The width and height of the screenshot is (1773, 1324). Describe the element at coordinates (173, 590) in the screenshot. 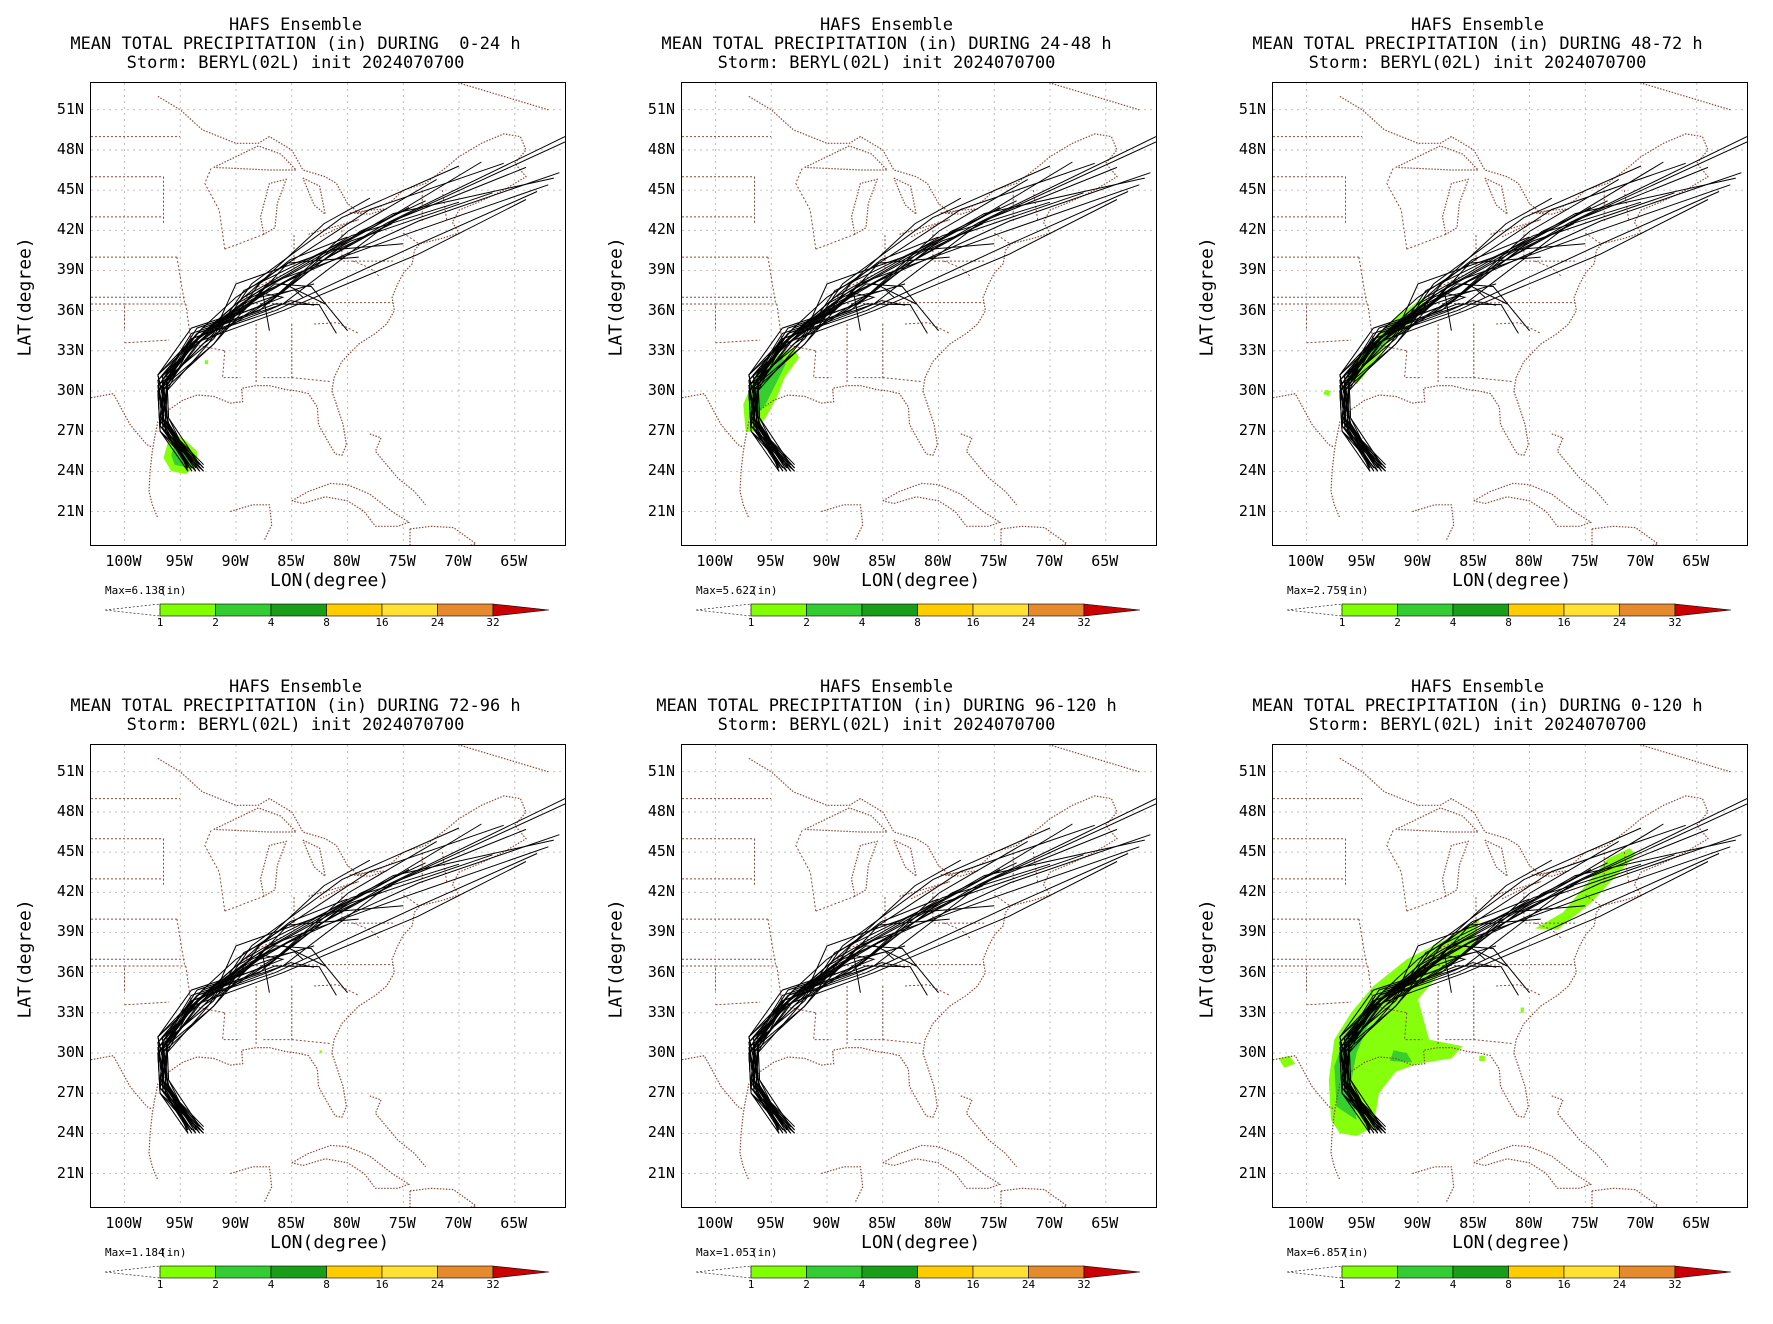

I see `units-label: (in)` at that location.